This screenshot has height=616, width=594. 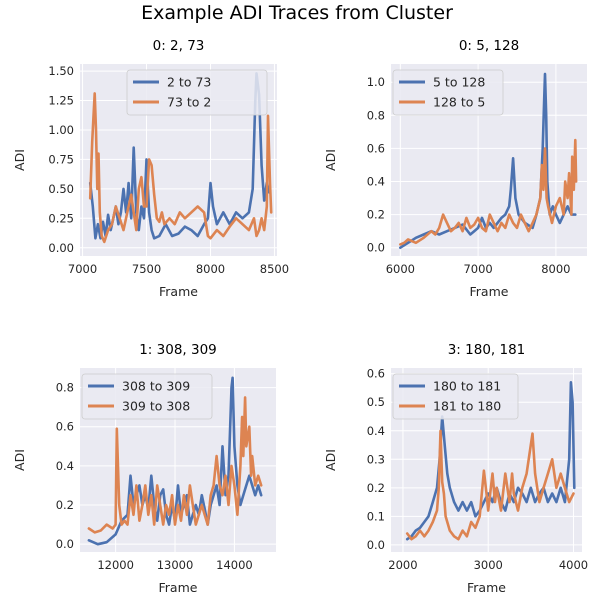 I want to click on legend: 5 to 128 128 to 5, so click(x=448, y=92).